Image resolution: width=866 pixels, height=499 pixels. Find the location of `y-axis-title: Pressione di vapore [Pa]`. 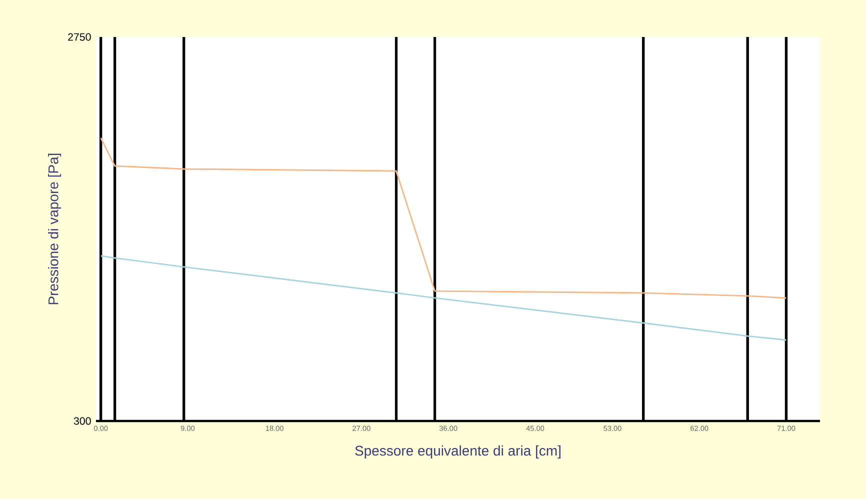

y-axis-title: Pressione di vapore [Pa] is located at coordinates (55, 229).